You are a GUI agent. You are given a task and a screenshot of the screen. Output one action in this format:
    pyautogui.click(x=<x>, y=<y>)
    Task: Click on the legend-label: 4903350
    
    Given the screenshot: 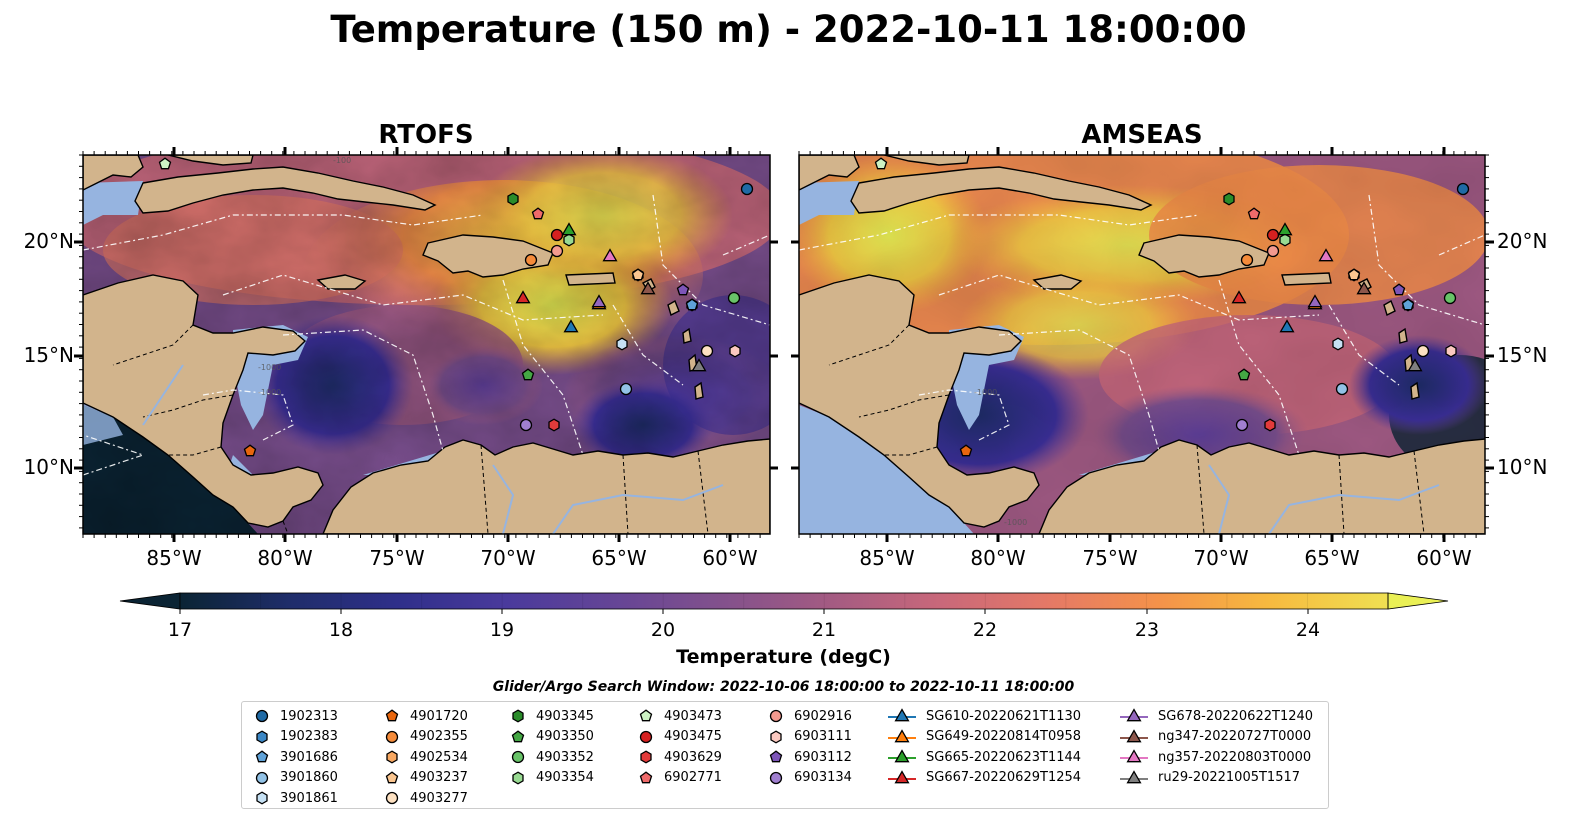 What is the action you would take?
    pyautogui.click(x=565, y=737)
    